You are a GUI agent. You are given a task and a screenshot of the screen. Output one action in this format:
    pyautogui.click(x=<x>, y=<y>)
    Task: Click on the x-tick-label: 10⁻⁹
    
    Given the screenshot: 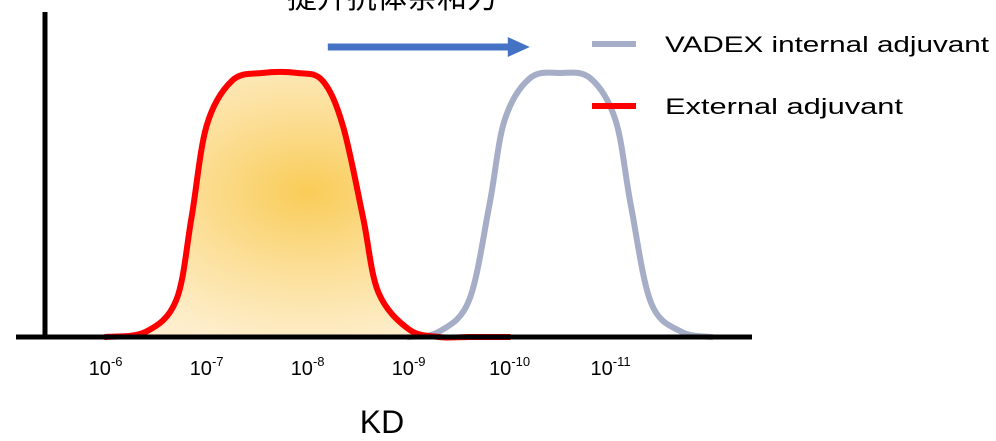 What is the action you would take?
    pyautogui.click(x=409, y=367)
    